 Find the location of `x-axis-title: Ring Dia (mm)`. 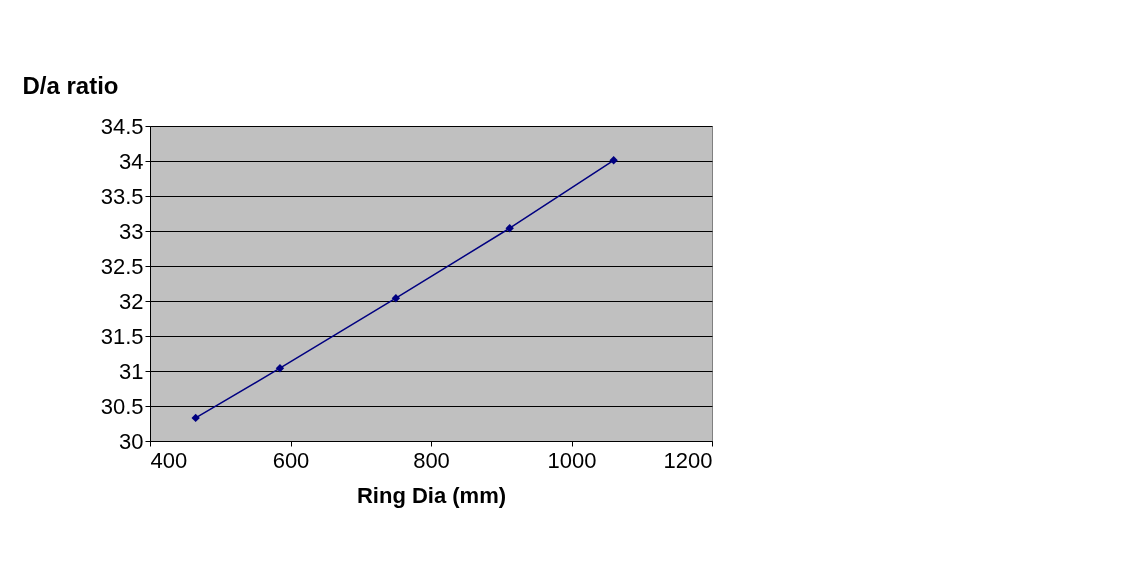

x-axis-title: Ring Dia (mm) is located at coordinates (431, 495).